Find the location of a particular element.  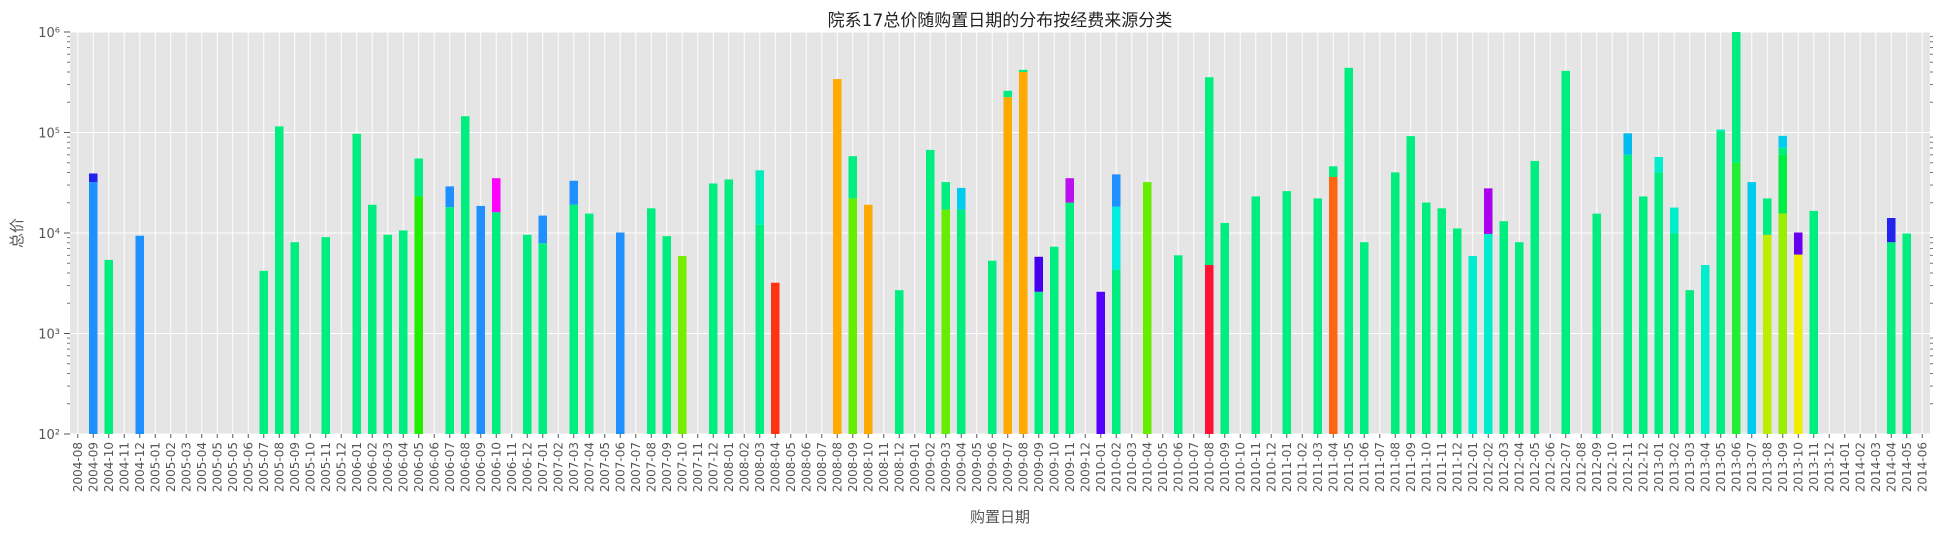

x-tick-label: 2012-12 is located at coordinates (1643, 467).